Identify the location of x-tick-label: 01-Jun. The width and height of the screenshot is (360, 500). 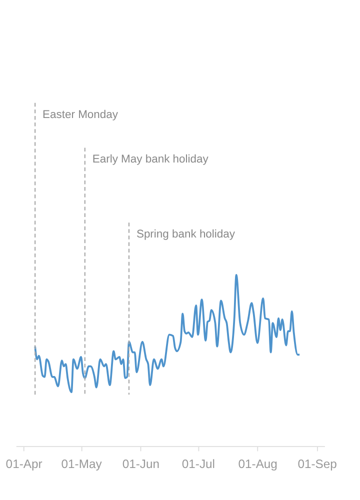
(141, 464).